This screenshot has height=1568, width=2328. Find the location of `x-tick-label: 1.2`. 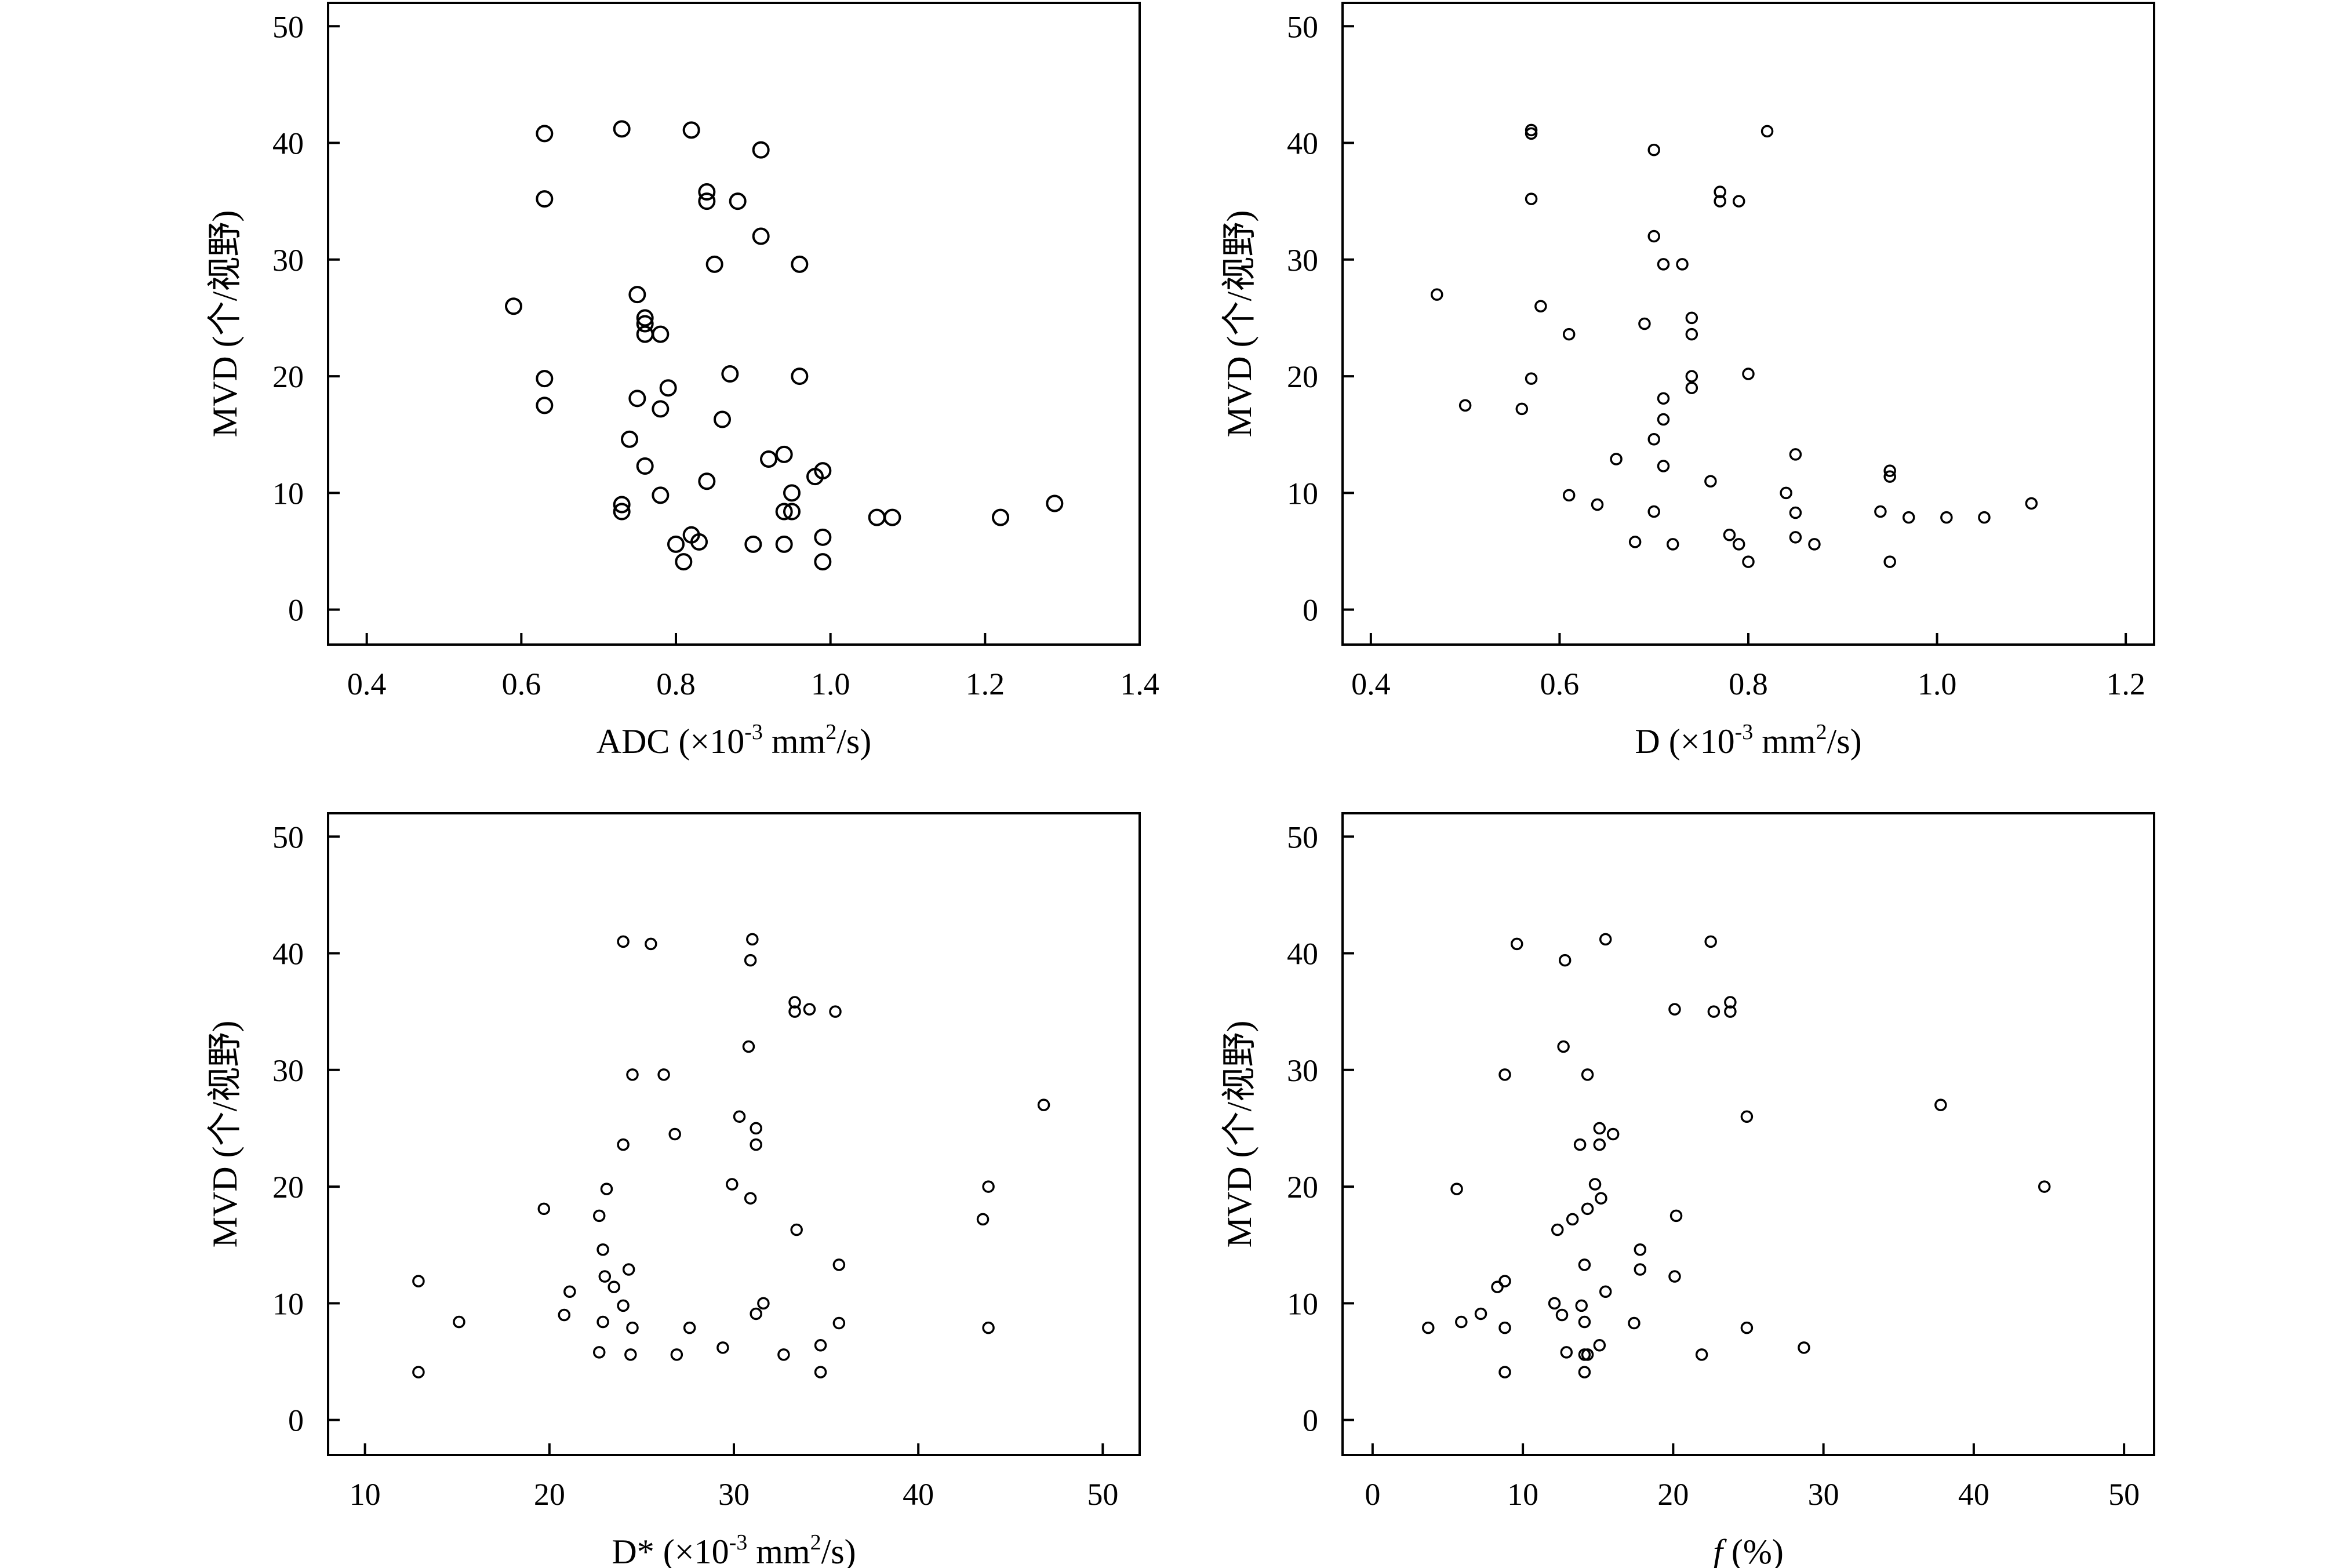

x-tick-label: 1.2 is located at coordinates (2126, 684).